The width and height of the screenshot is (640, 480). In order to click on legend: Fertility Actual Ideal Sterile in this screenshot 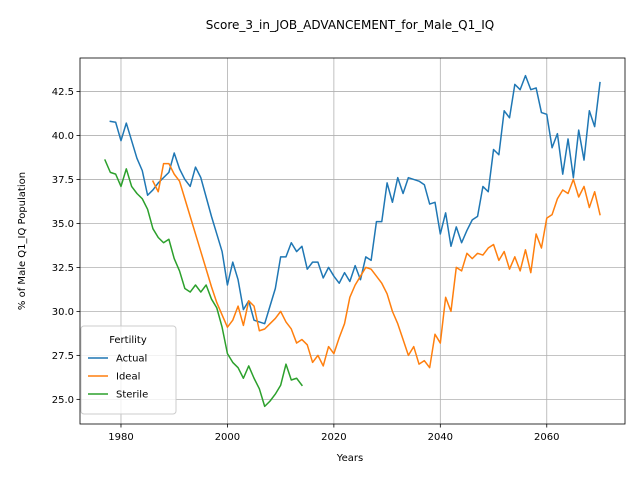, I will do `click(128, 370)`.